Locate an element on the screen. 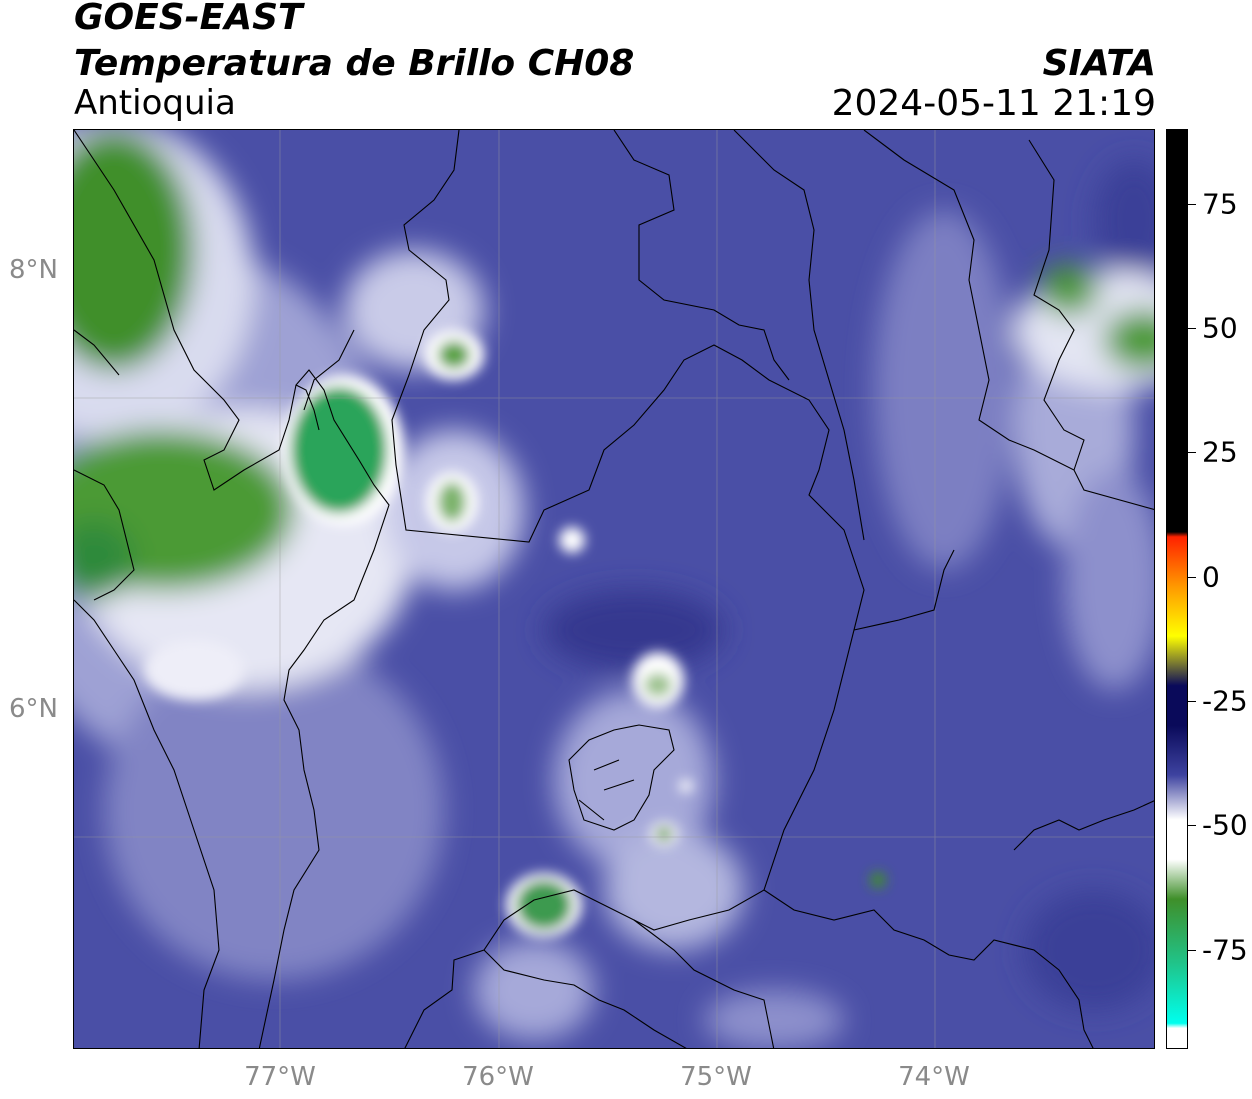 This screenshot has height=1099, width=1252. colorbar-tick-label: 50 is located at coordinates (1220, 328).